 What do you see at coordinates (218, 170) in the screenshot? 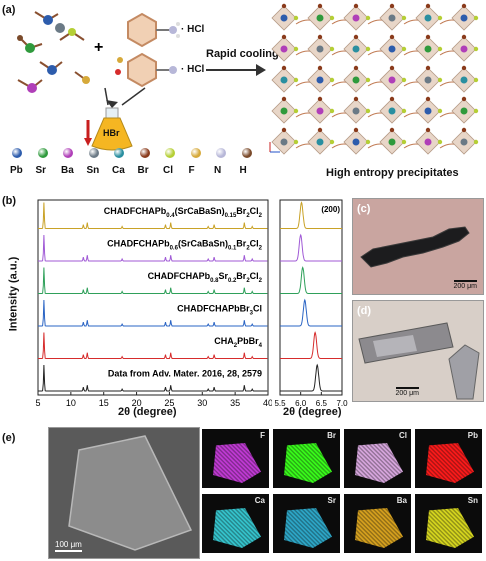
I see `legend-label-n: N` at bounding box center [218, 170].